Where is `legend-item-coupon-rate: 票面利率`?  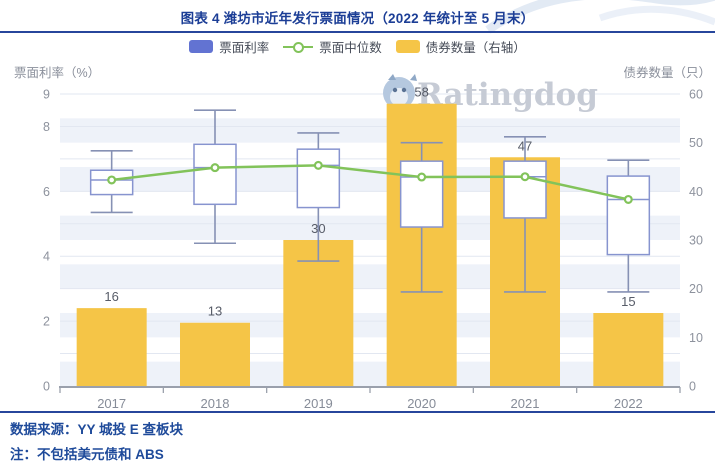
legend-item-coupon-rate: 票面利率 is located at coordinates (229, 46).